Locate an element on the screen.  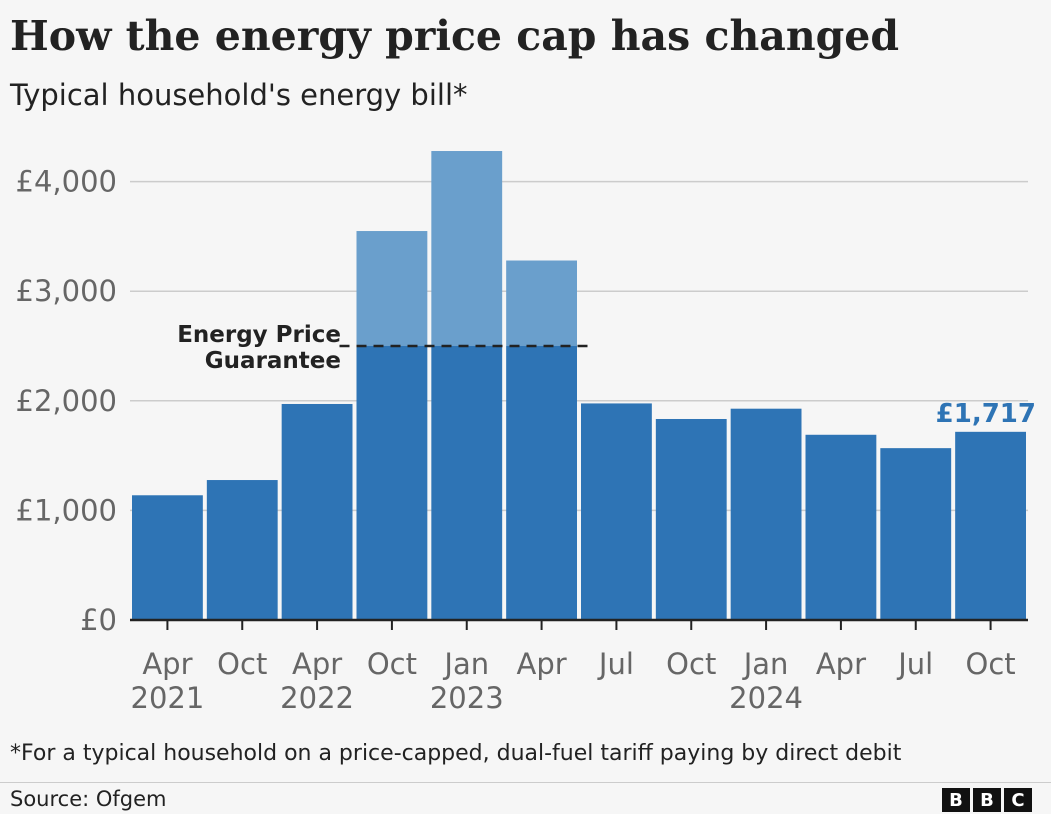
source-note: Source: Ofgem is located at coordinates (88, 799).